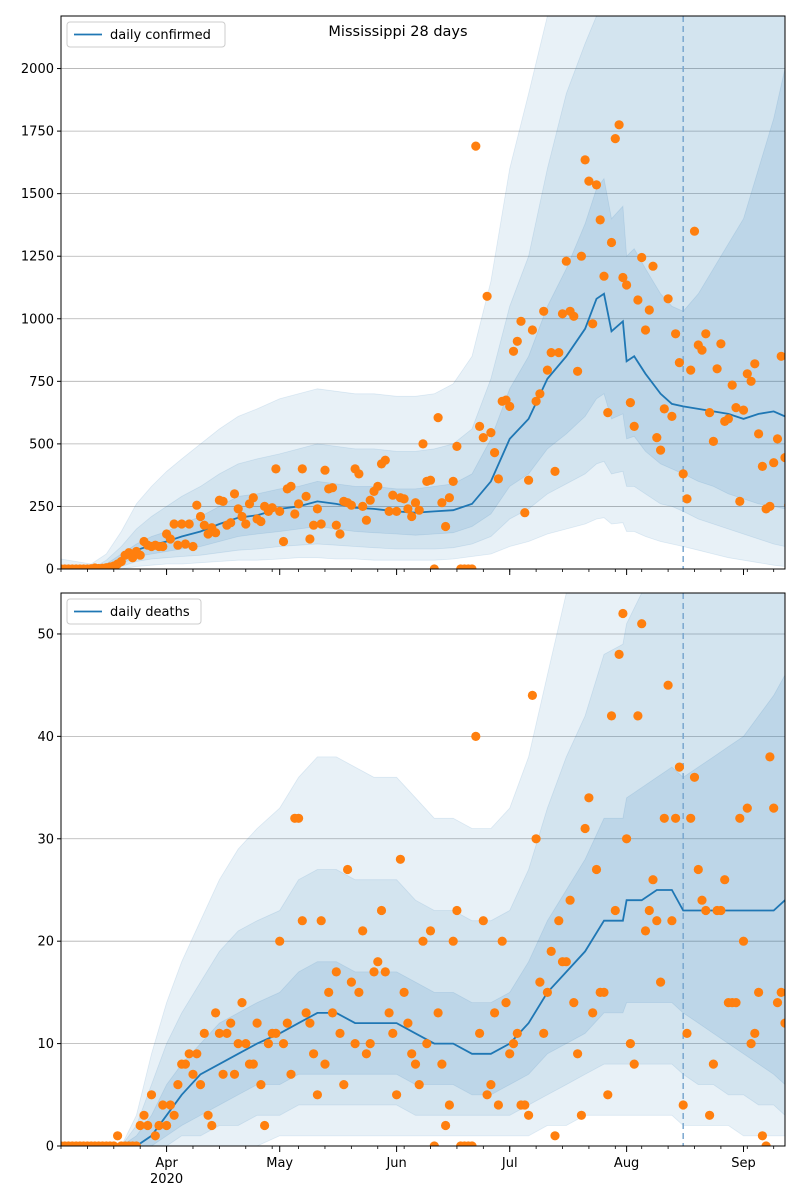 Image resolution: width=800 pixels, height=1200 pixels. What do you see at coordinates (134, 611) in the screenshot?
I see `legend: daily deaths` at bounding box center [134, 611].